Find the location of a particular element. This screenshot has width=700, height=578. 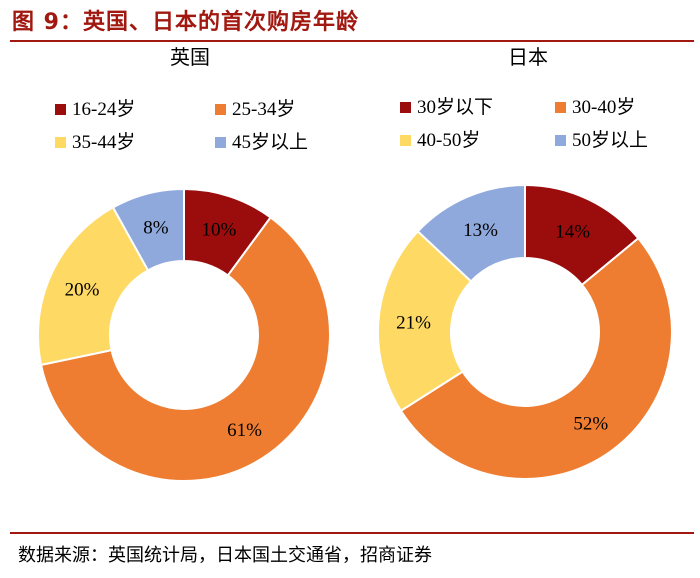

data-labels-jp: 14% 52% 21% 13% is located at coordinates (502, 327).